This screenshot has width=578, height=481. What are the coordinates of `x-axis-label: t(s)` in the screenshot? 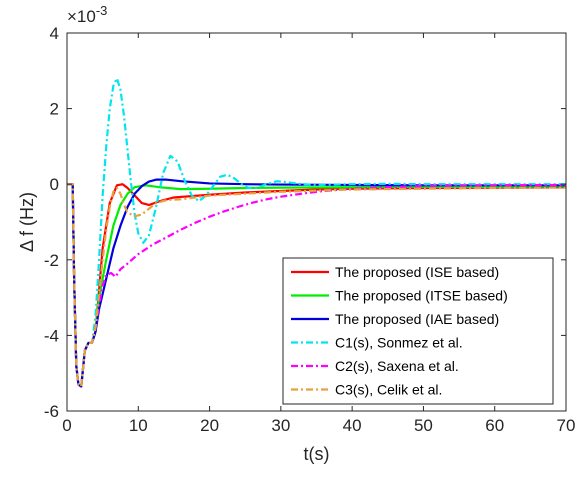 It's located at (317, 454).